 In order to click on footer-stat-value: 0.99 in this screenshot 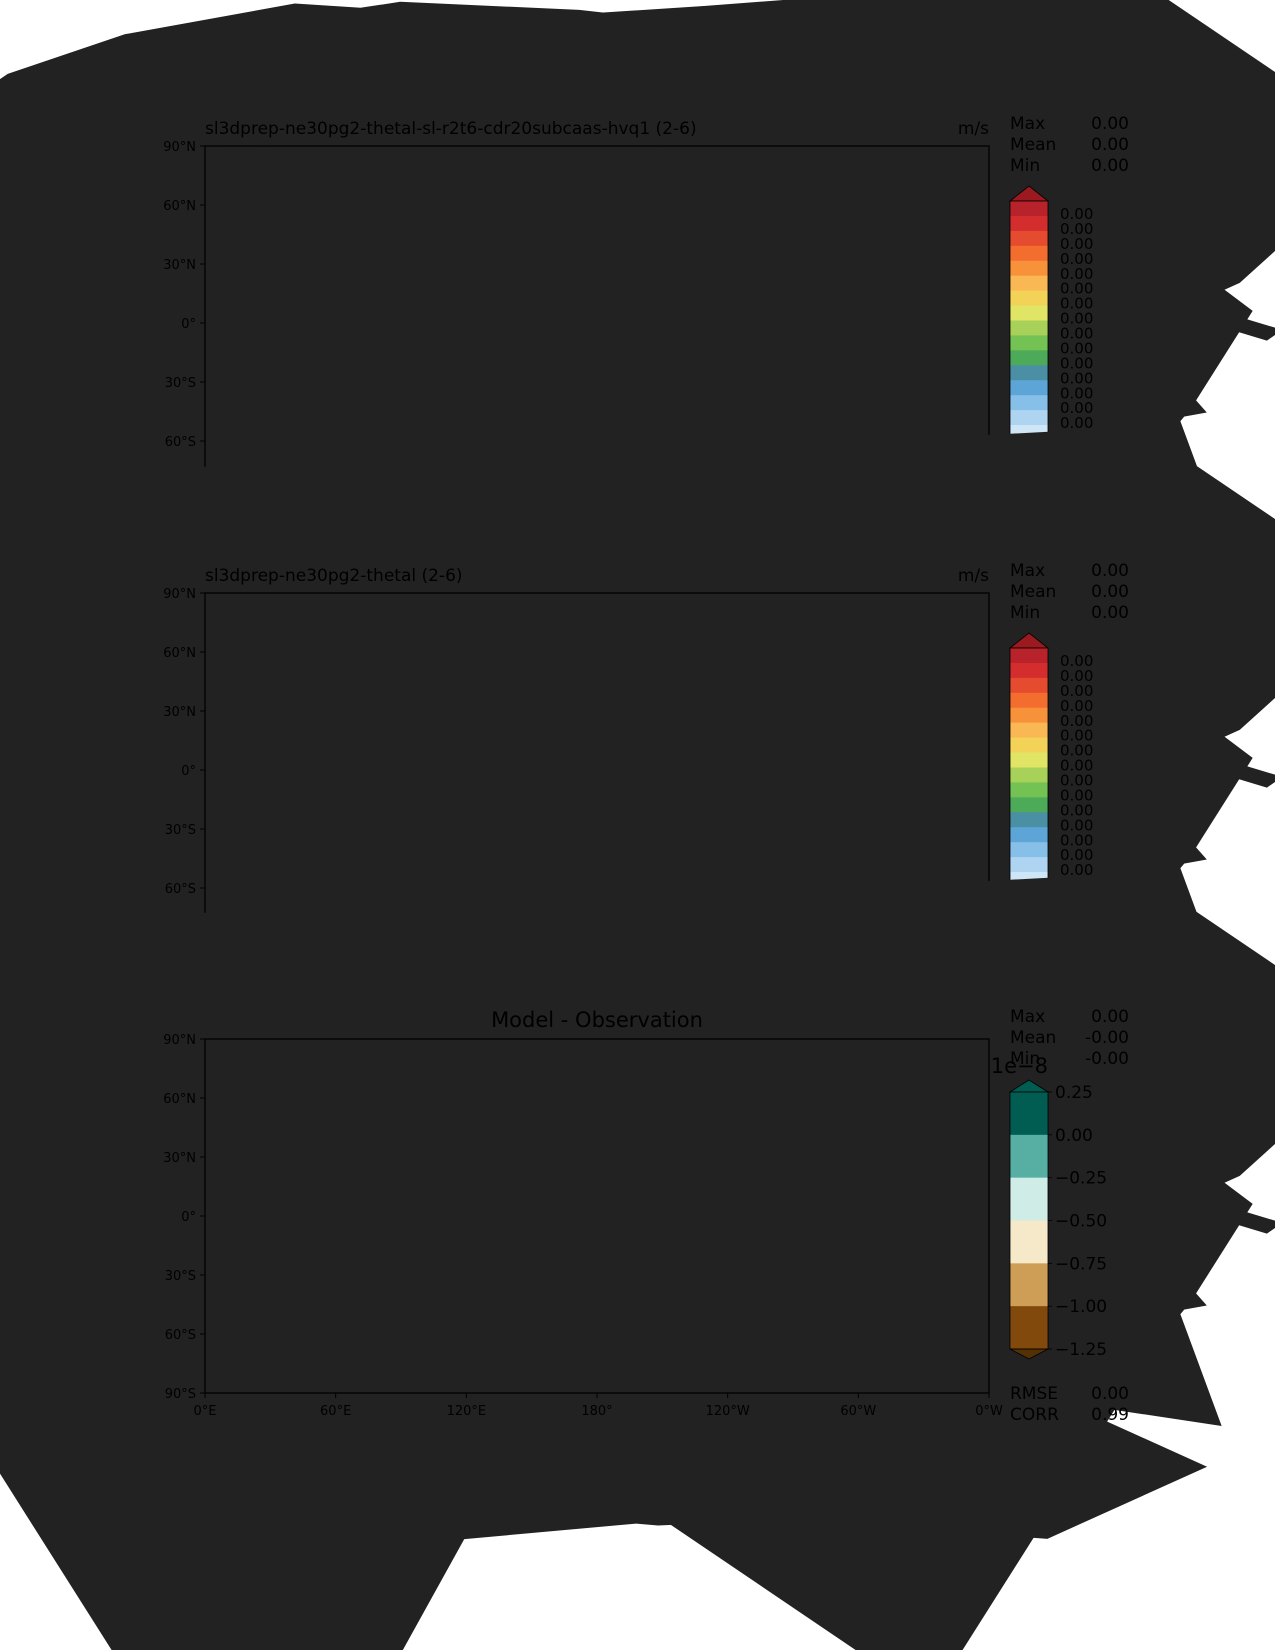, I will do `click(1110, 1415)`.